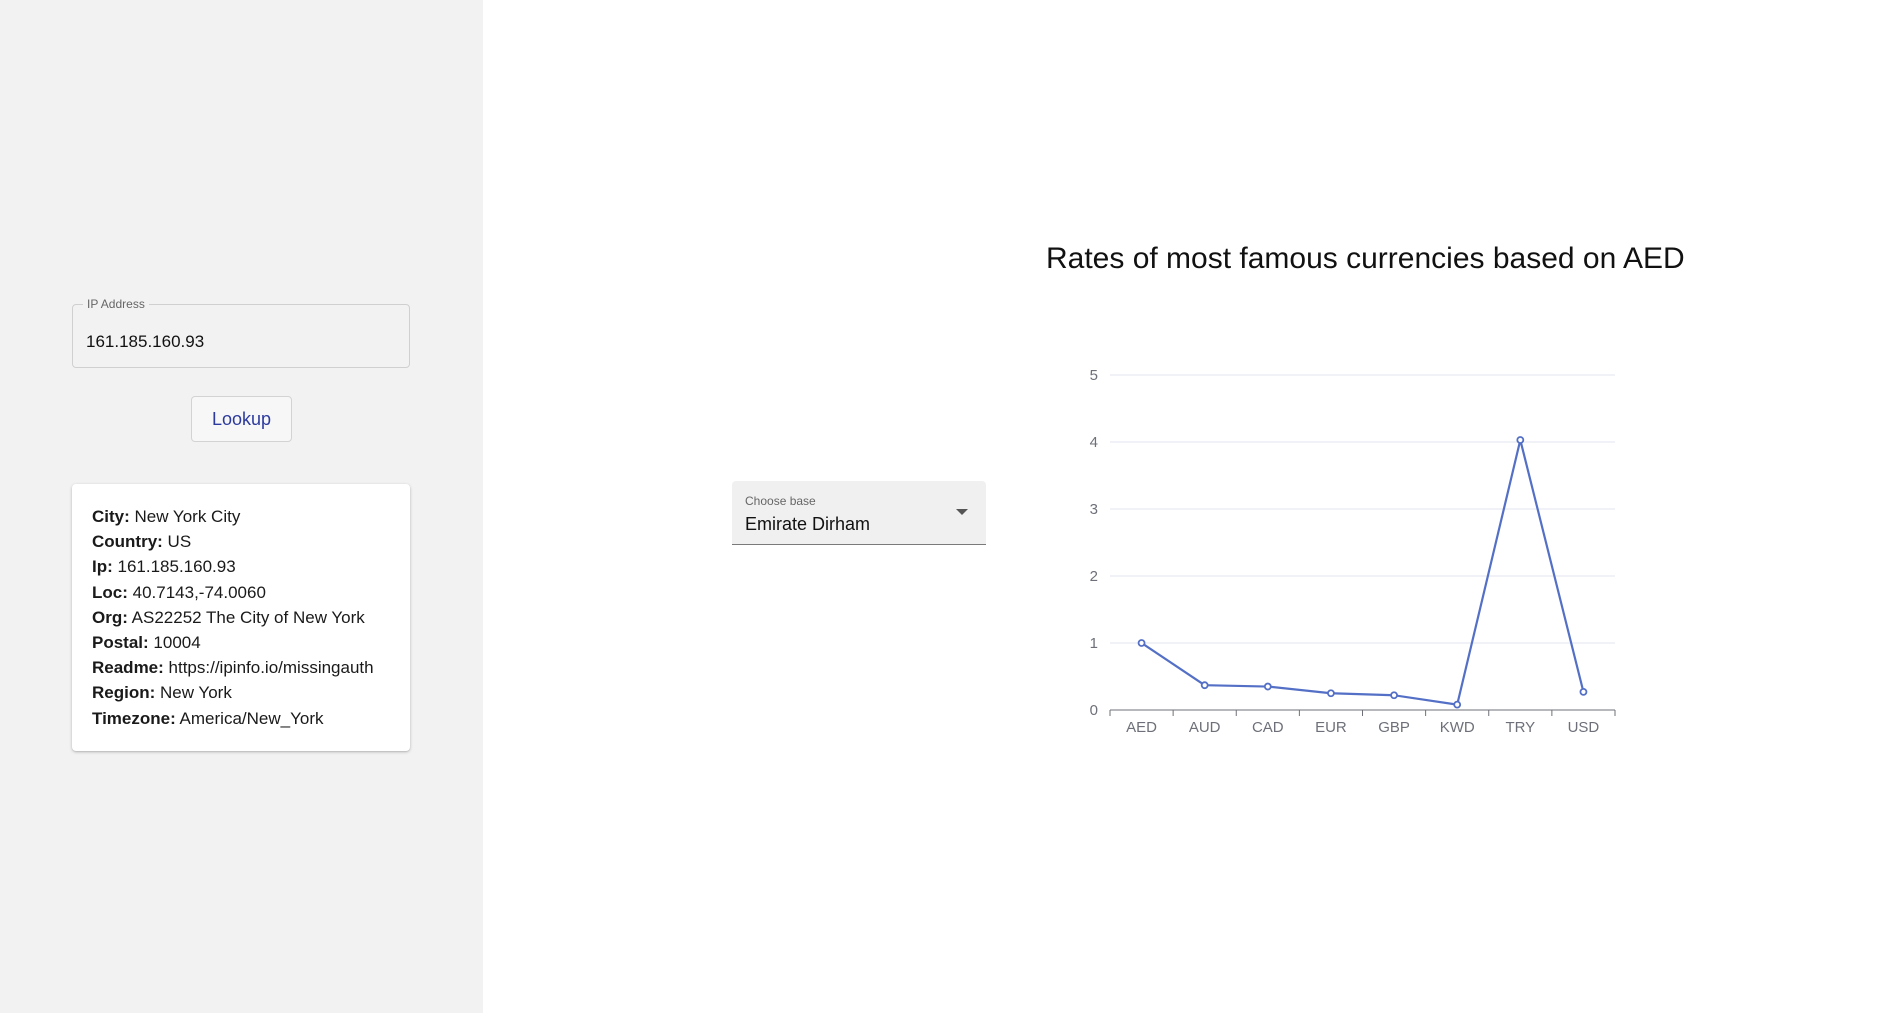 Image resolution: width=1886 pixels, height=1013 pixels. I want to click on info-key: Country:, so click(127, 542).